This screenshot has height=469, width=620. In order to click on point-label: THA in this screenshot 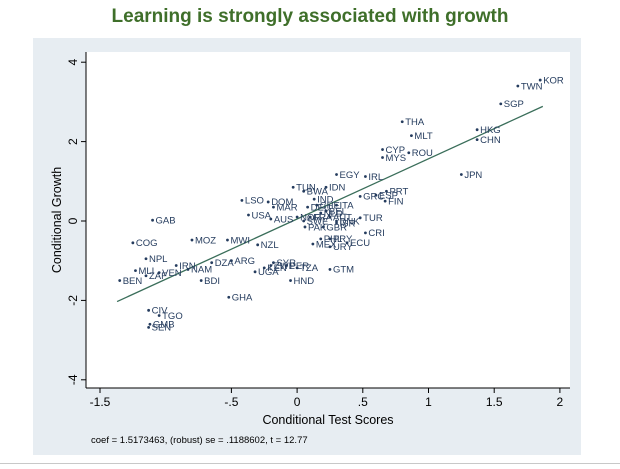, I will do `click(415, 122)`.